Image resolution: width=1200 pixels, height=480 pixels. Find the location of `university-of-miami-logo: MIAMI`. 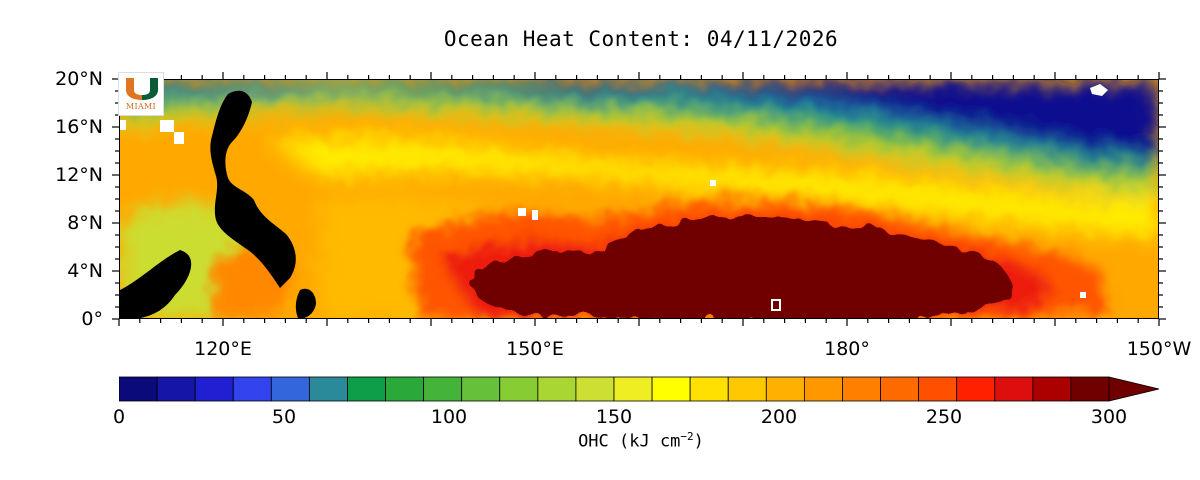

university-of-miami-logo: MIAMI is located at coordinates (141, 94).